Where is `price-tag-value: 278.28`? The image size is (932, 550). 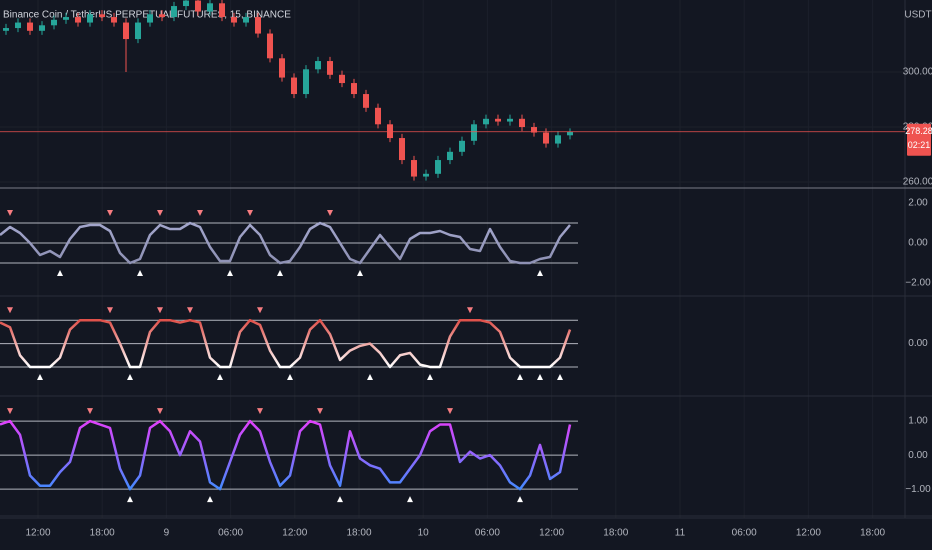
price-tag-value: 278.28 is located at coordinates (918, 131).